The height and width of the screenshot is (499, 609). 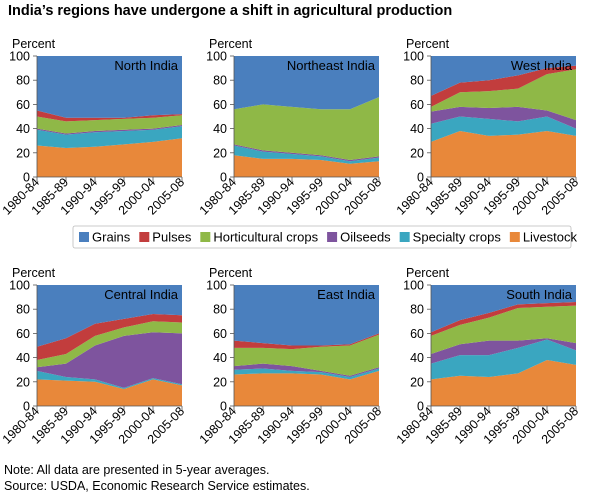 I want to click on legend-label: Livestock, so click(x=550, y=237).